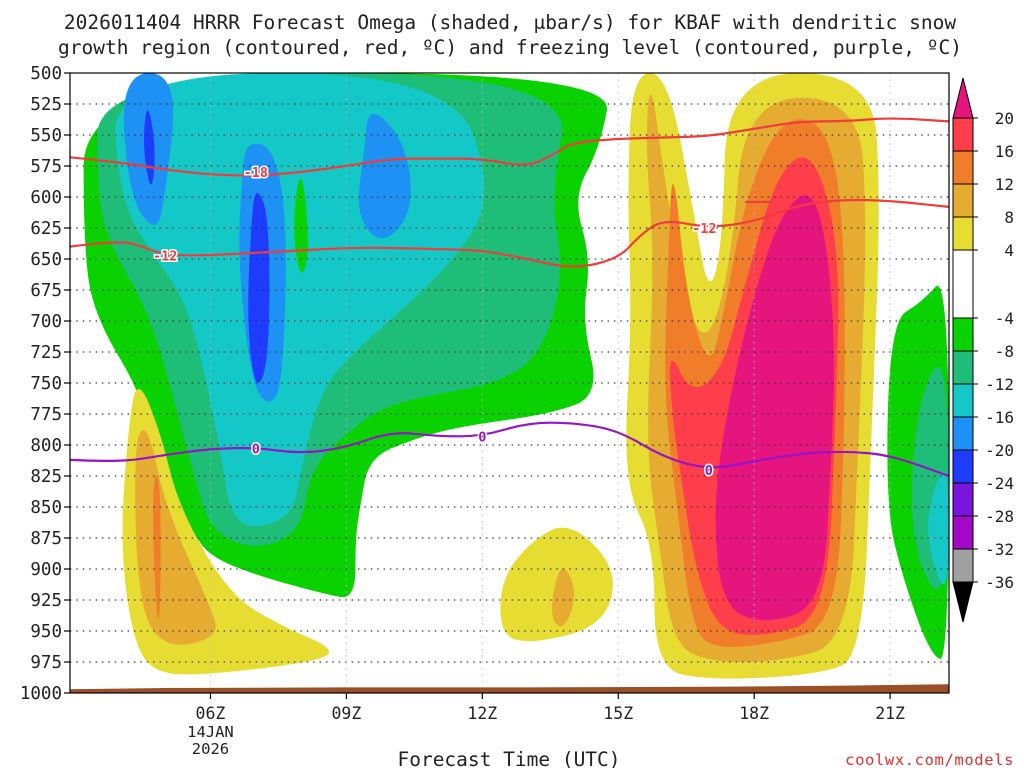  What do you see at coordinates (46, 446) in the screenshot?
I see `y-tick-label-800: 800` at bounding box center [46, 446].